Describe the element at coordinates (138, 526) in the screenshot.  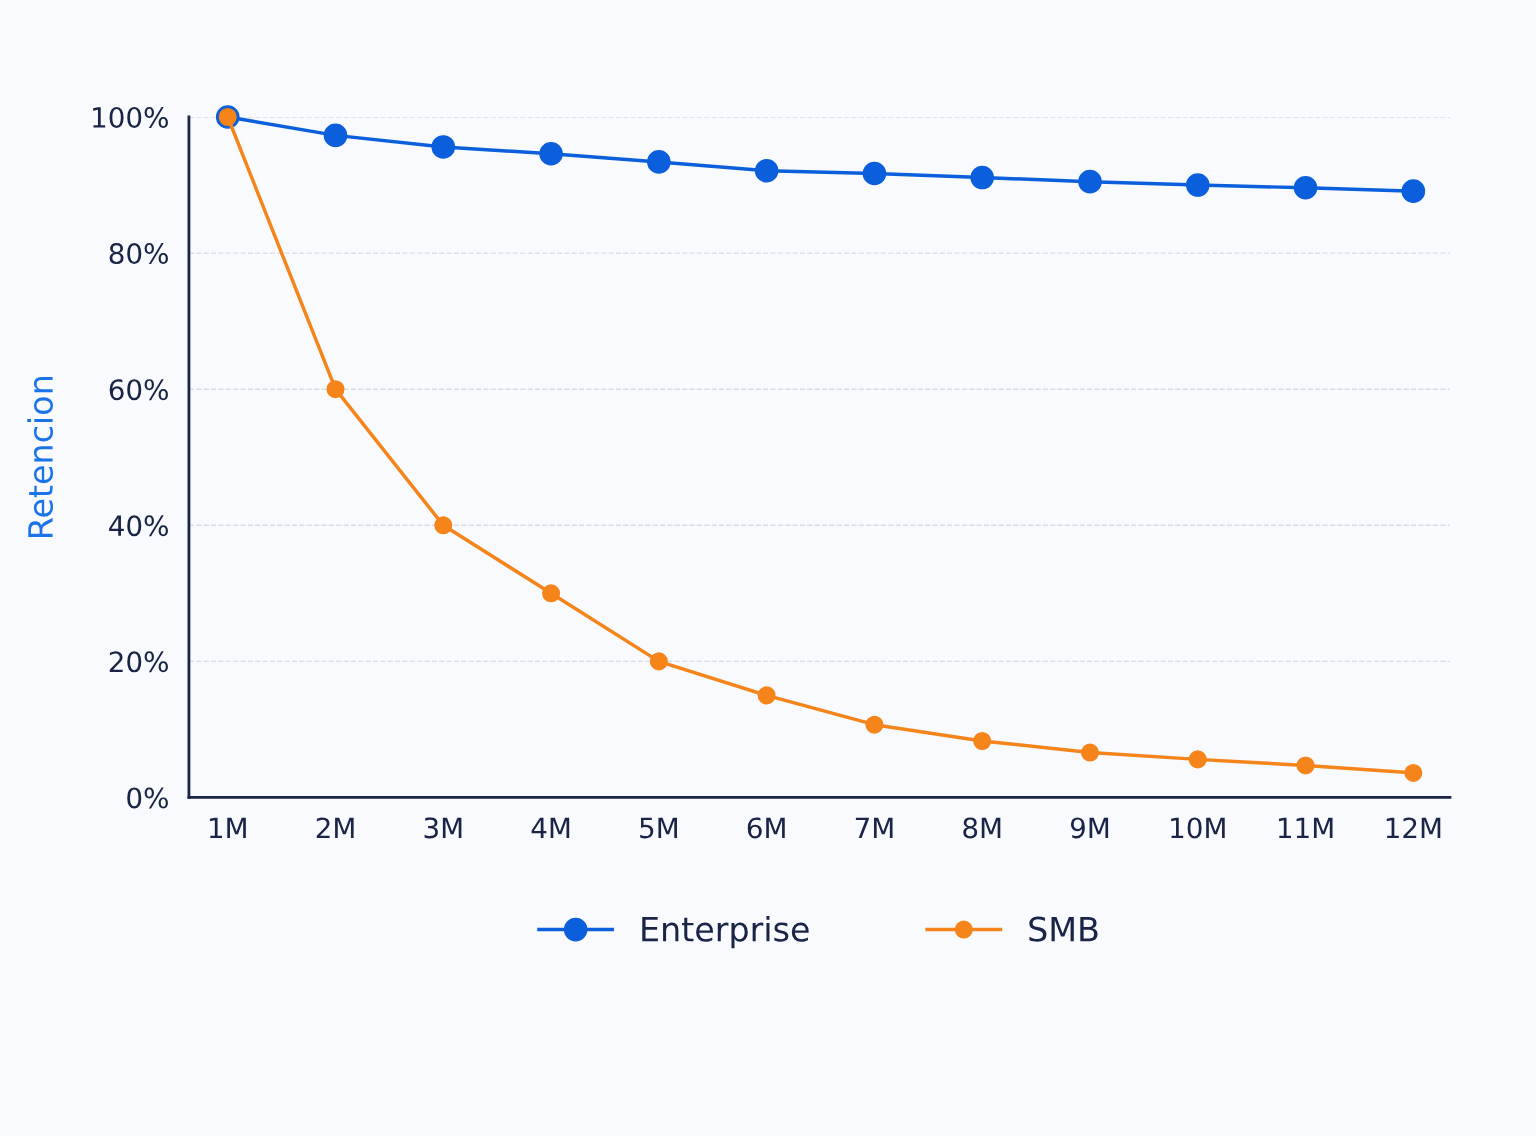
I see `y-tick-label: 40%` at that location.